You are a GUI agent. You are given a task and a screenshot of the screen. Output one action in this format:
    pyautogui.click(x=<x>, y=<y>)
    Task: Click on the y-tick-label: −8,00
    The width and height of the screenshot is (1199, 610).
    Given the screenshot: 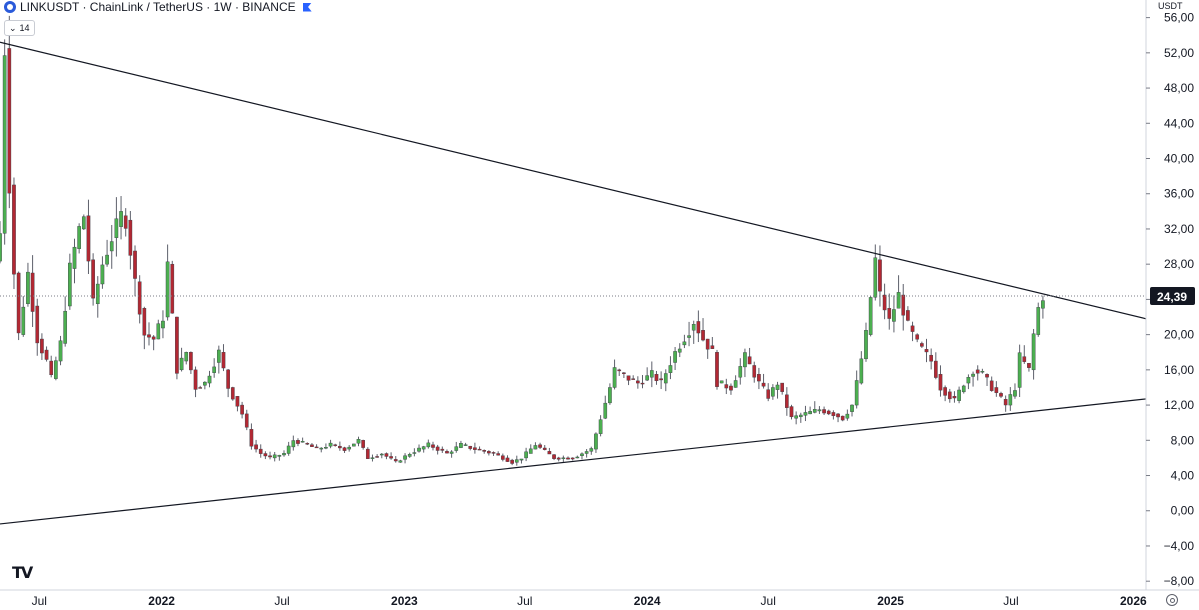 What is the action you would take?
    pyautogui.click(x=1179, y=581)
    